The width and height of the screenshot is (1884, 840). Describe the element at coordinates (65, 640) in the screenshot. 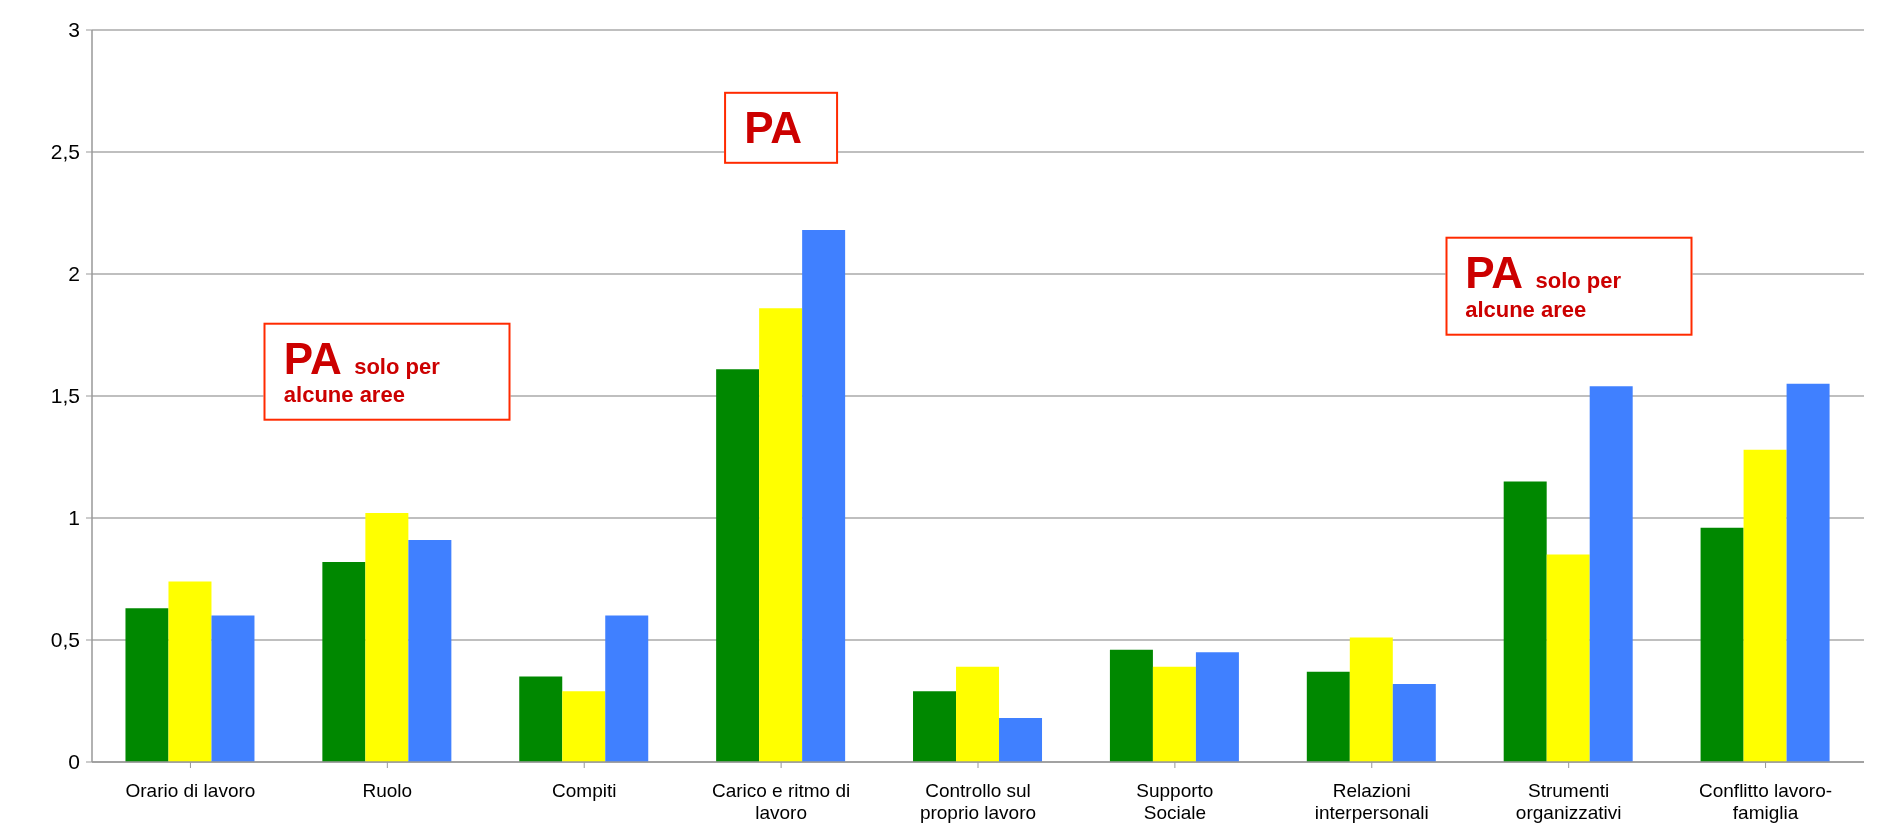

I see `y-tick-label: 0,5` at that location.